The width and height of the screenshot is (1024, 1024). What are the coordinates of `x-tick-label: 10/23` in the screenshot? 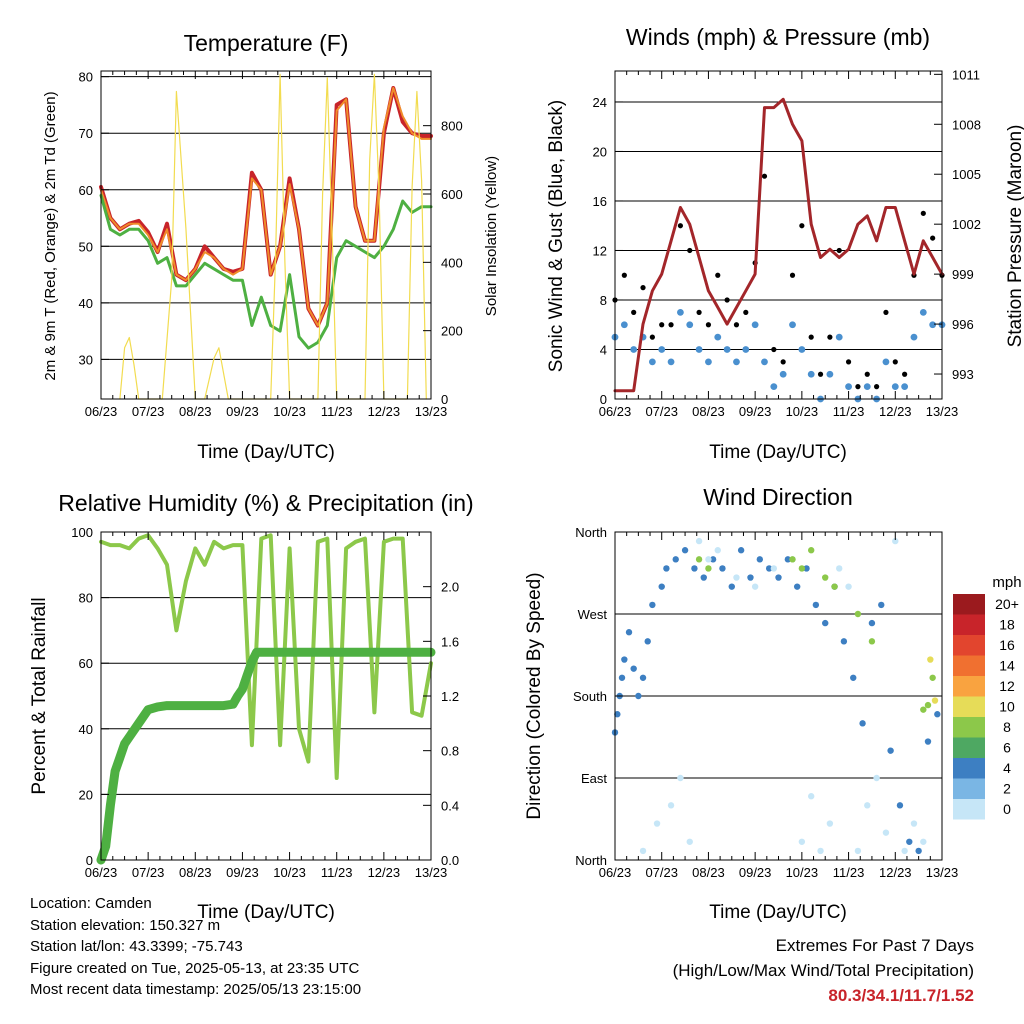 It's located at (802, 411).